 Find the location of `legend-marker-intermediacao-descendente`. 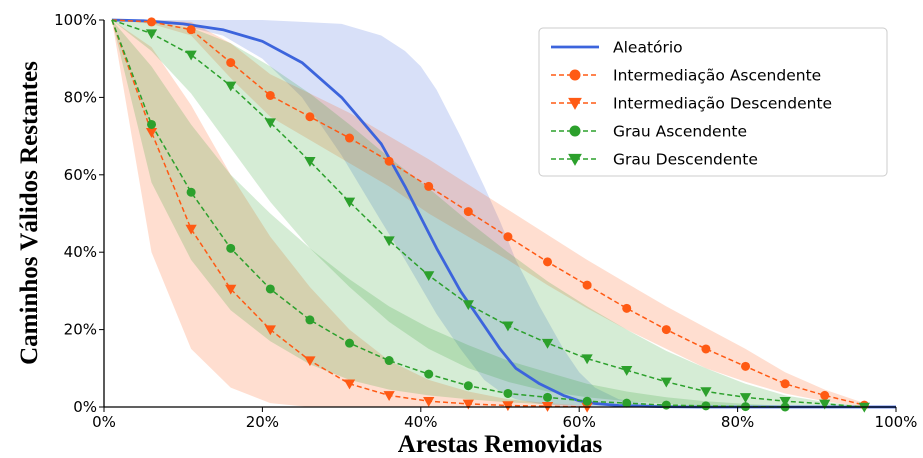

legend-marker-intermediacao-descendente is located at coordinates (575, 103).